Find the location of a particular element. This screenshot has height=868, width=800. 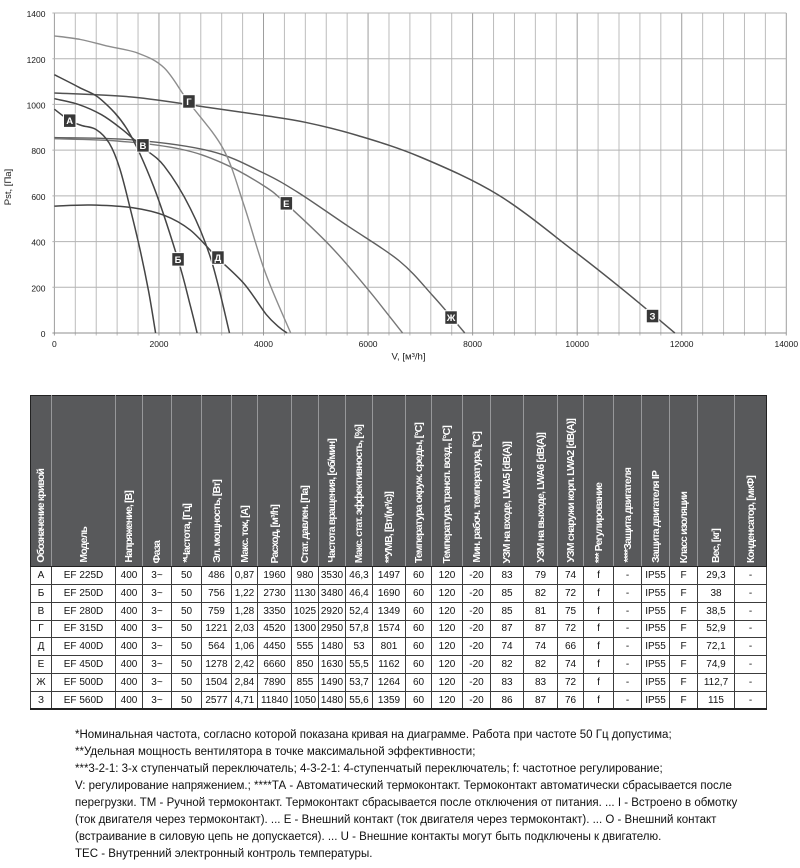

svg-text: 200 is located at coordinates (38, 288).